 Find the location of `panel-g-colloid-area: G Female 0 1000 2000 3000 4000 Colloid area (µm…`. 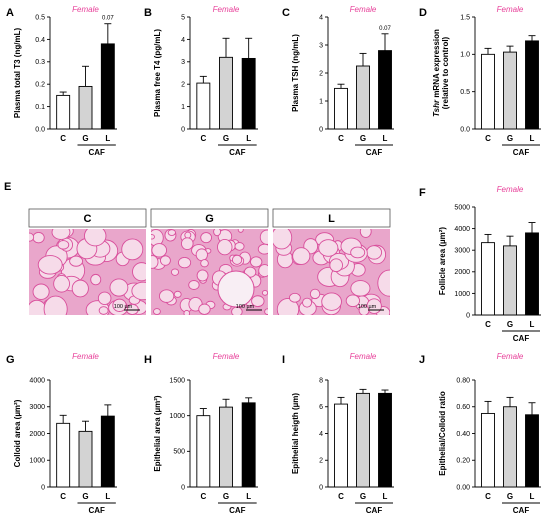

panel-g-colloid-area: G Female 0 1000 2000 3000 4000 Colloid area (µm… is located at coordinates (61, 433).